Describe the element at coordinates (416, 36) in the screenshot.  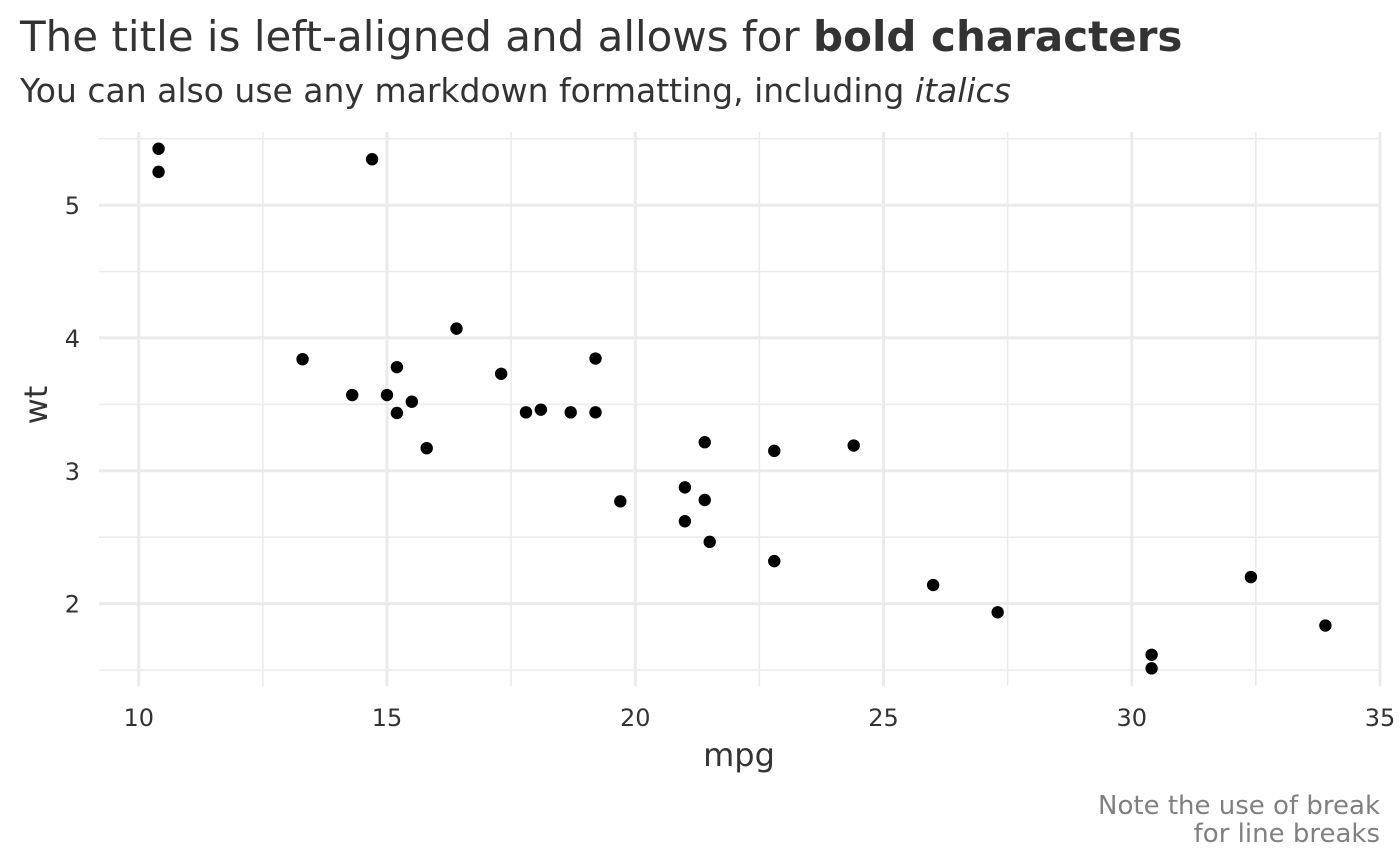
I see `chart-title-plain: The title is left-aligned and allows for` at that location.